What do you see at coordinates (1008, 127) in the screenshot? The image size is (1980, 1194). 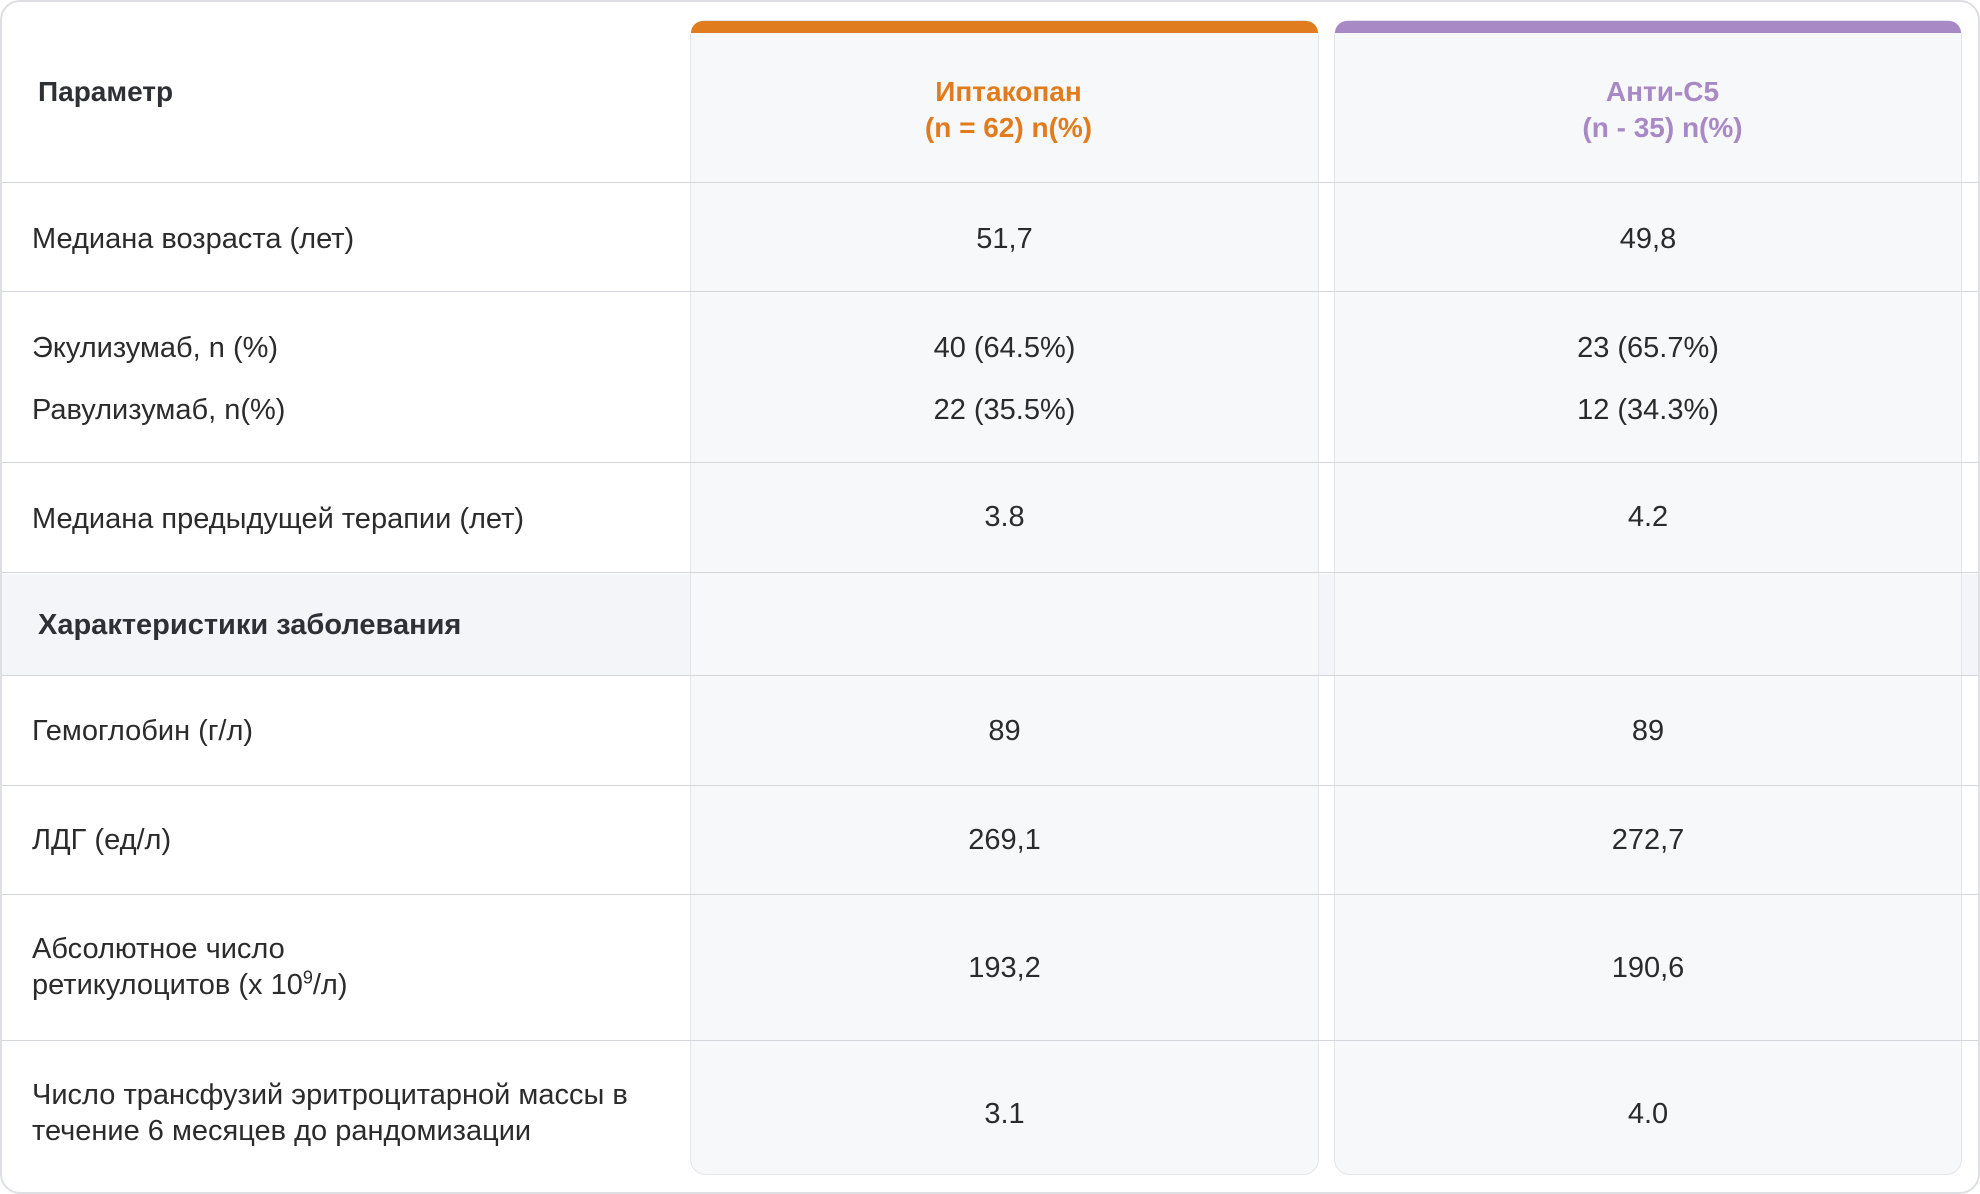 I see `header-iptakopan-n: (n = 62) n(%)` at bounding box center [1008, 127].